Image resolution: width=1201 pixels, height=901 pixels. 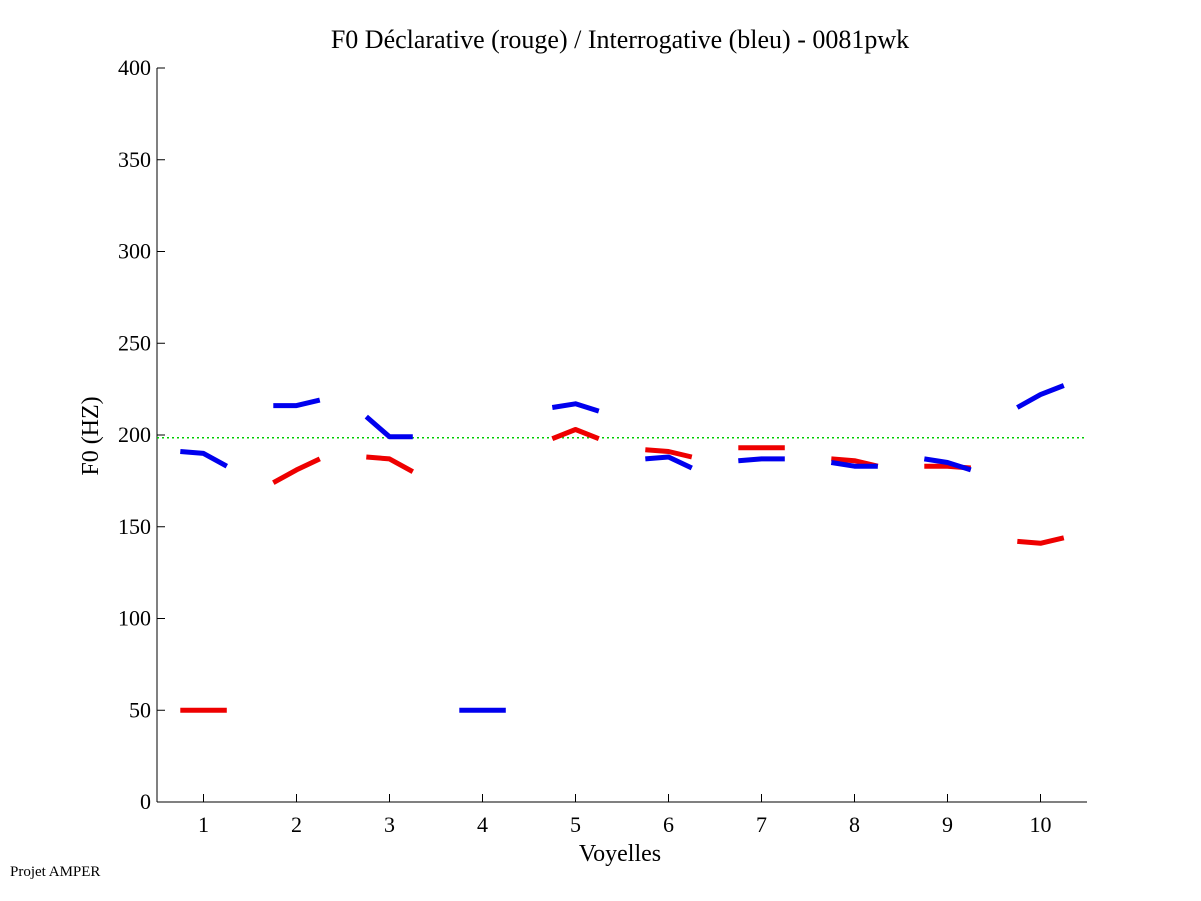 What do you see at coordinates (620, 854) in the screenshot?
I see `x-axis-label: Voyelles` at bounding box center [620, 854].